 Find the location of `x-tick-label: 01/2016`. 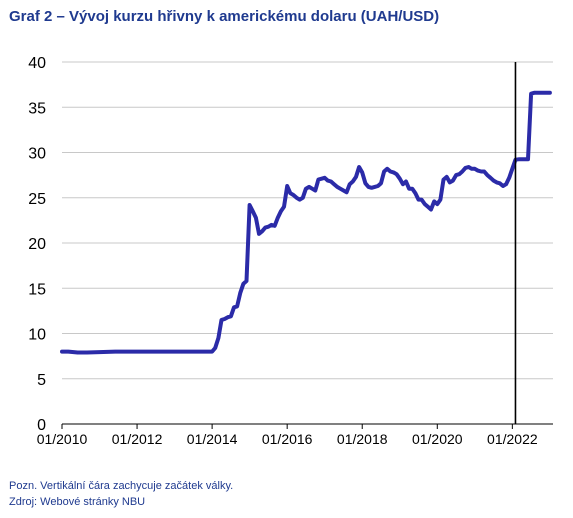

x-tick-label: 01/2016 is located at coordinates (287, 439).